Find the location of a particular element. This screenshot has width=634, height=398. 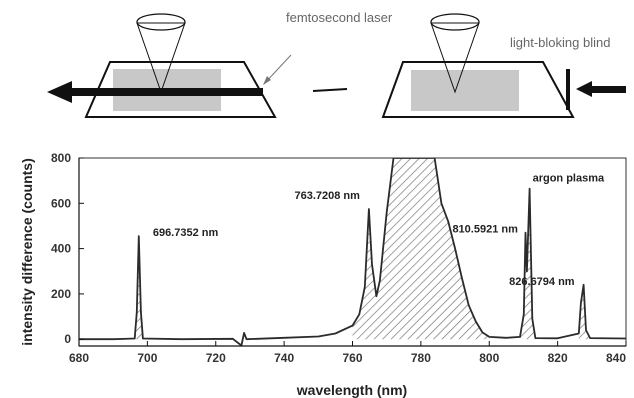

light-blocking-blind-label: light-bloking blind is located at coordinates (560, 42).